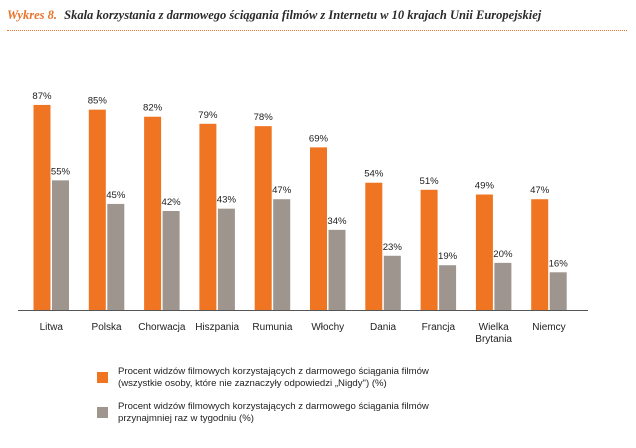  I want to click on data-label-chorwacja-series-1: 82%, so click(153, 108).